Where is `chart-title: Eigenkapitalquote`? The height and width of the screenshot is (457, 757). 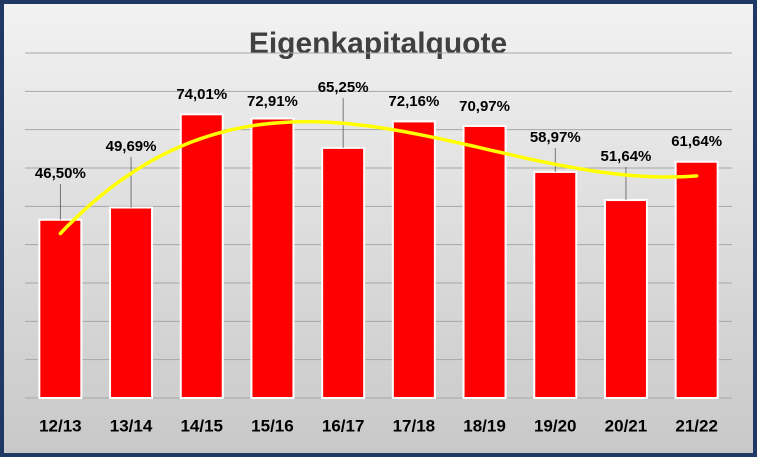 chart-title: Eigenkapitalquote is located at coordinates (378, 43).